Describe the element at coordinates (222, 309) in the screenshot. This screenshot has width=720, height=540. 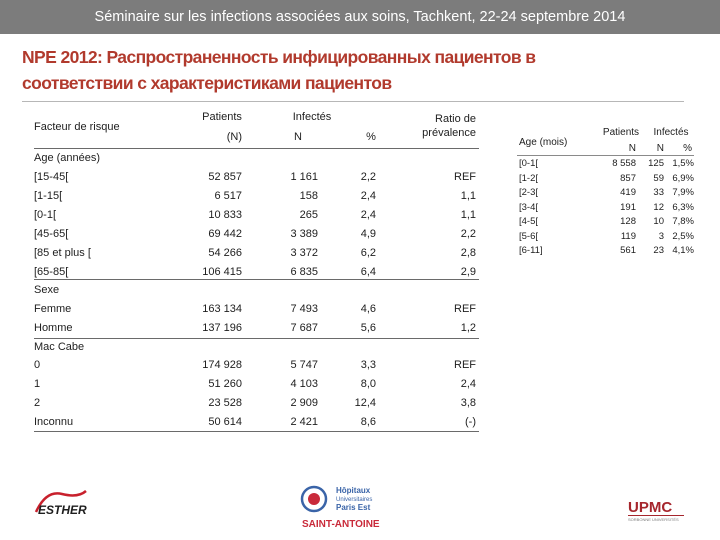
I see `cell-patients: 163 134` at that location.